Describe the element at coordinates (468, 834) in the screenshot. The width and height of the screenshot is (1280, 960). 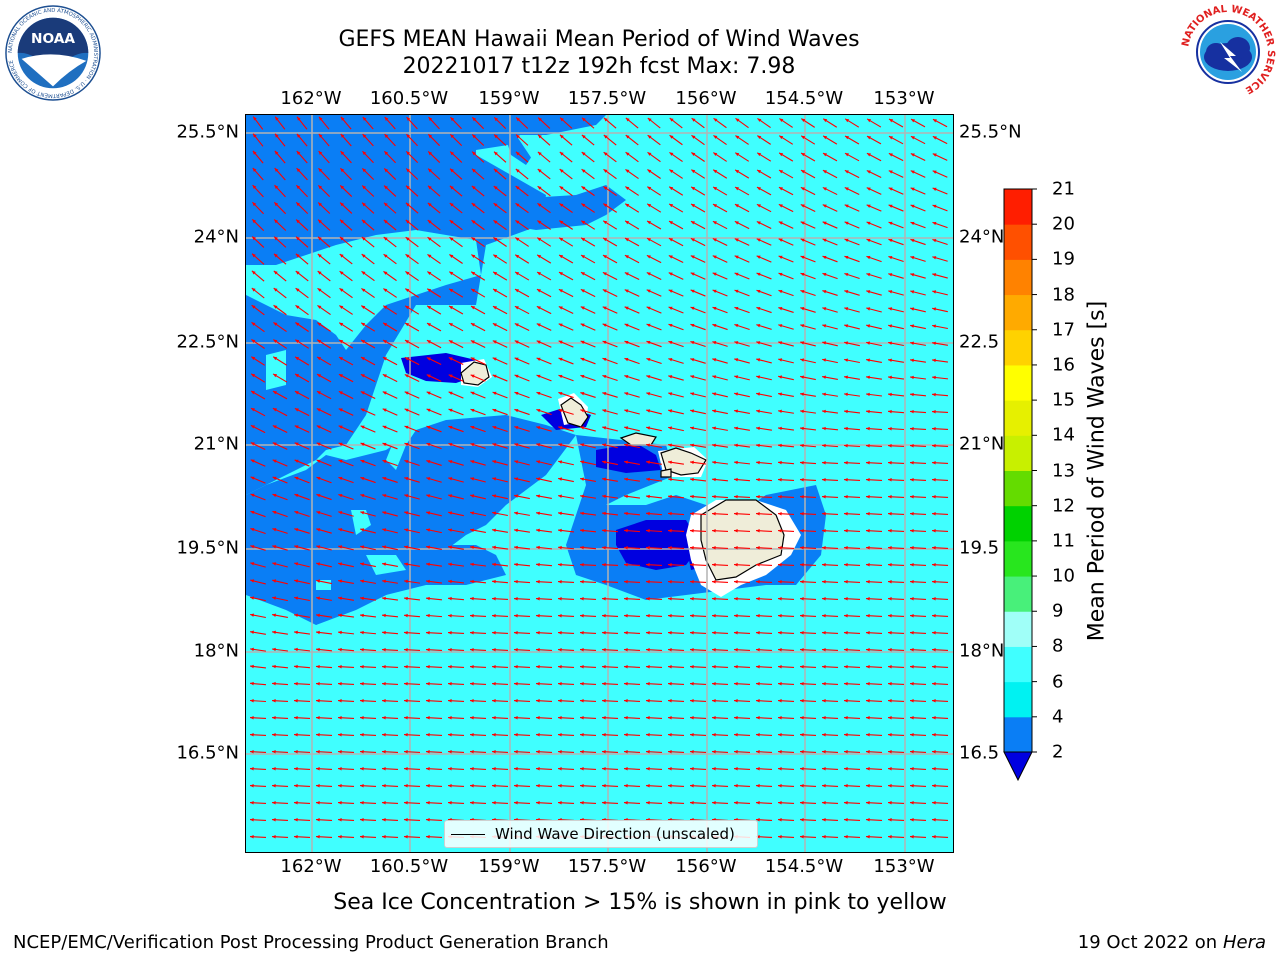
I see `legend-line-sample` at that location.